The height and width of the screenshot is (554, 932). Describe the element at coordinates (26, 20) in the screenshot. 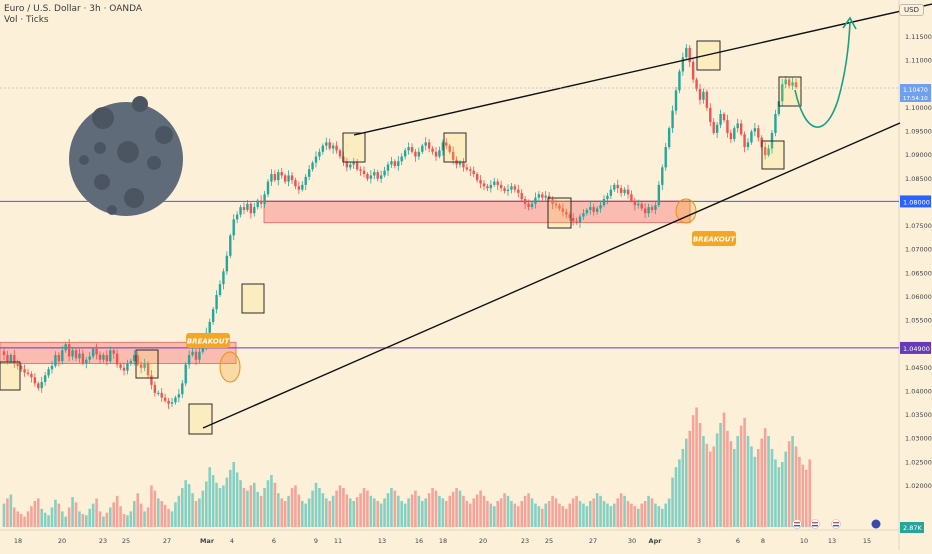

I see `volume-indicator-label: Vol · Ticks` at that location.